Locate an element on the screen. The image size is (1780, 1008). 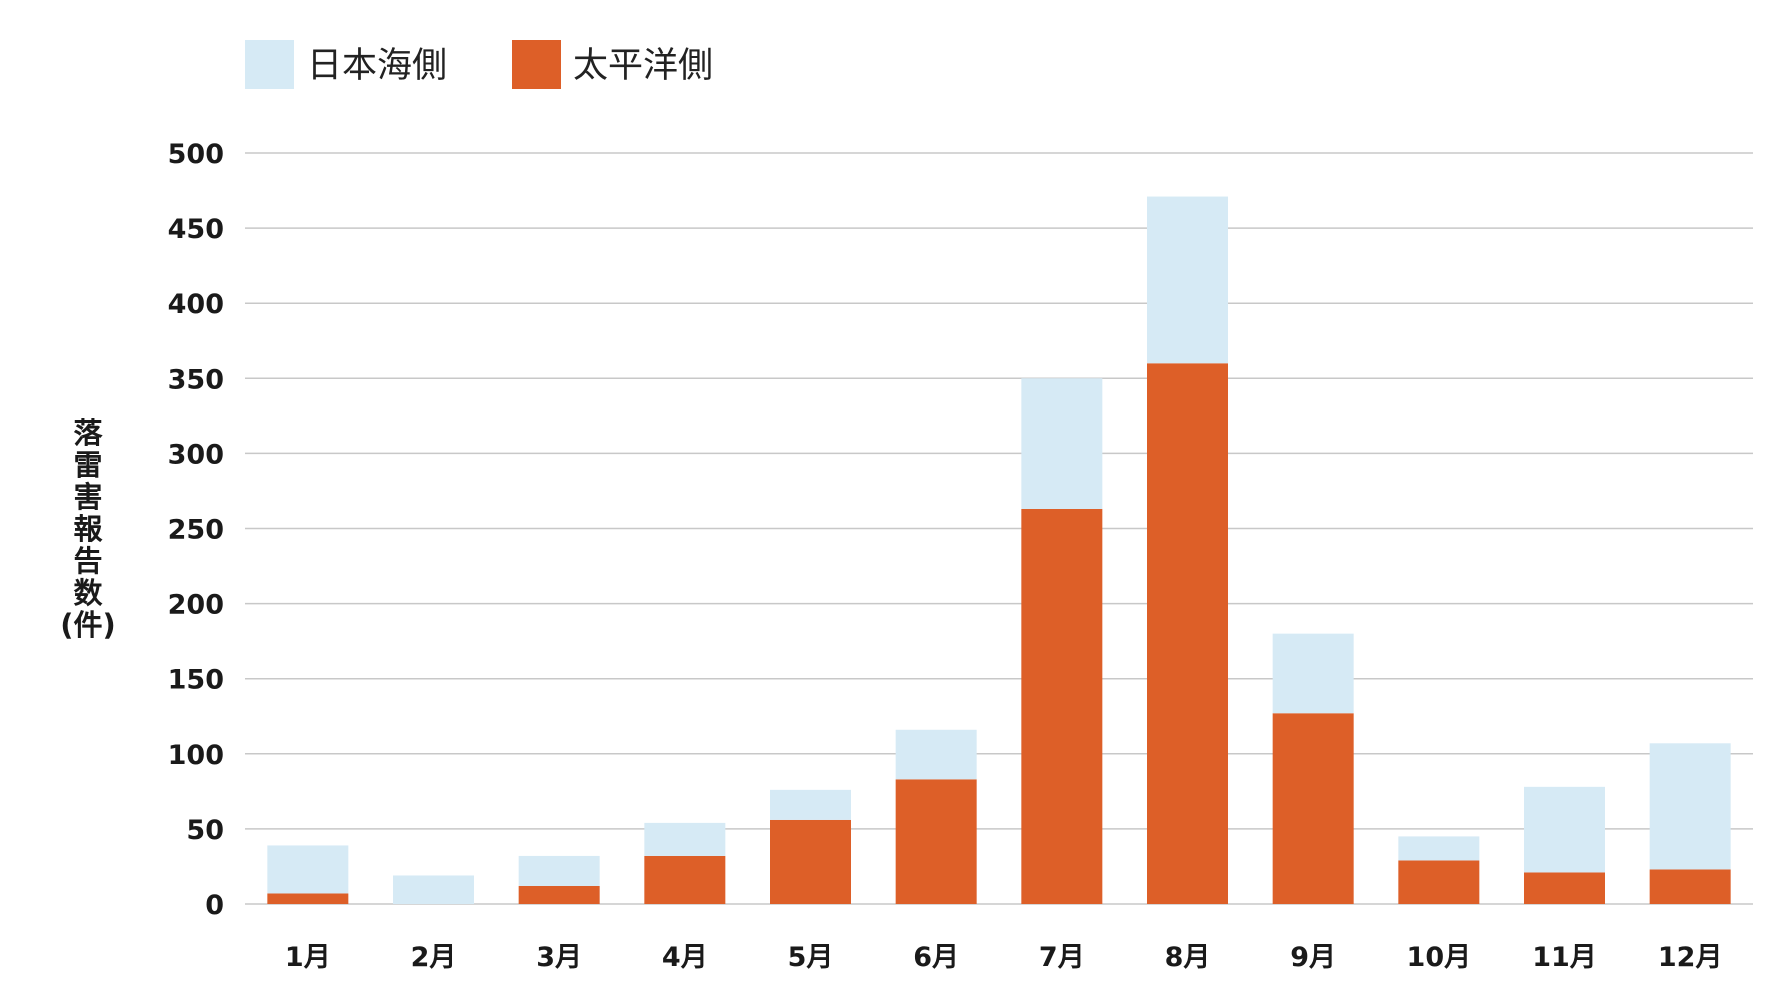
x-tick-label: 8月 is located at coordinates (1188, 957).